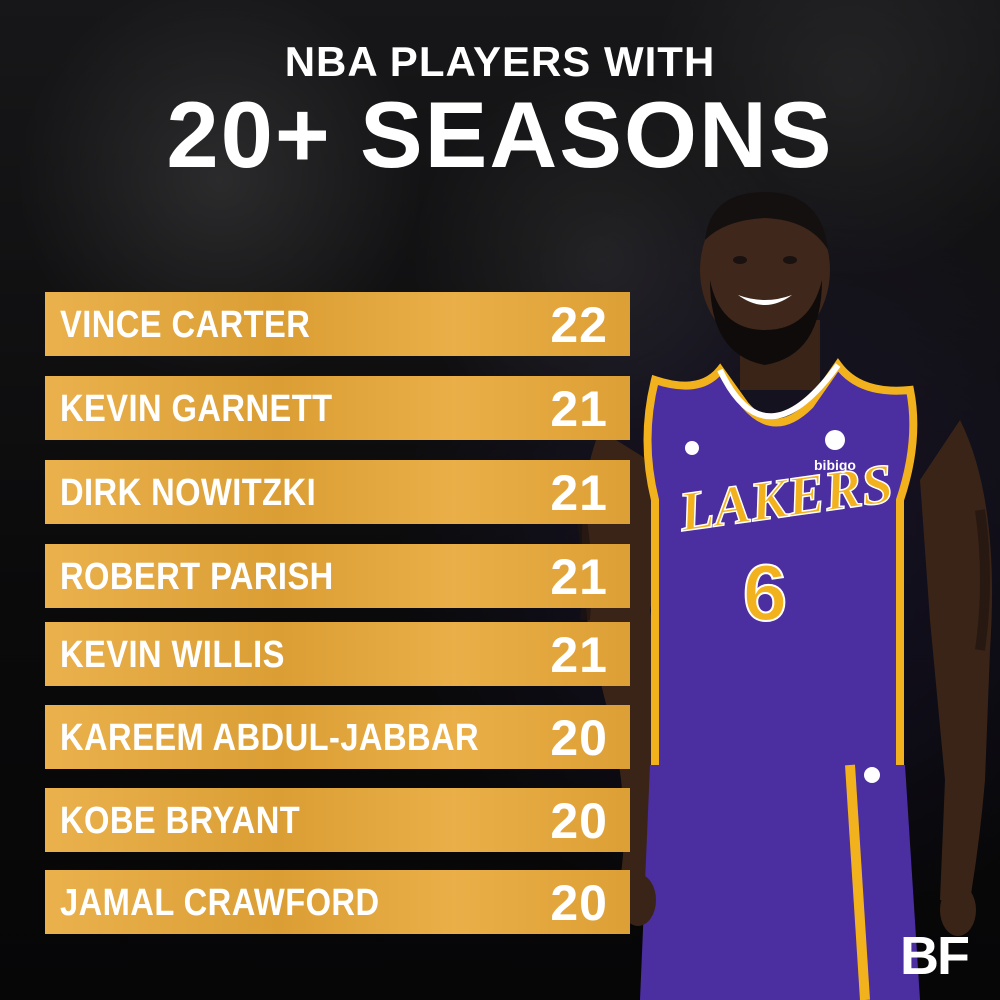  I want to click on list-item: ROBERT PARISH 21, so click(337, 576).